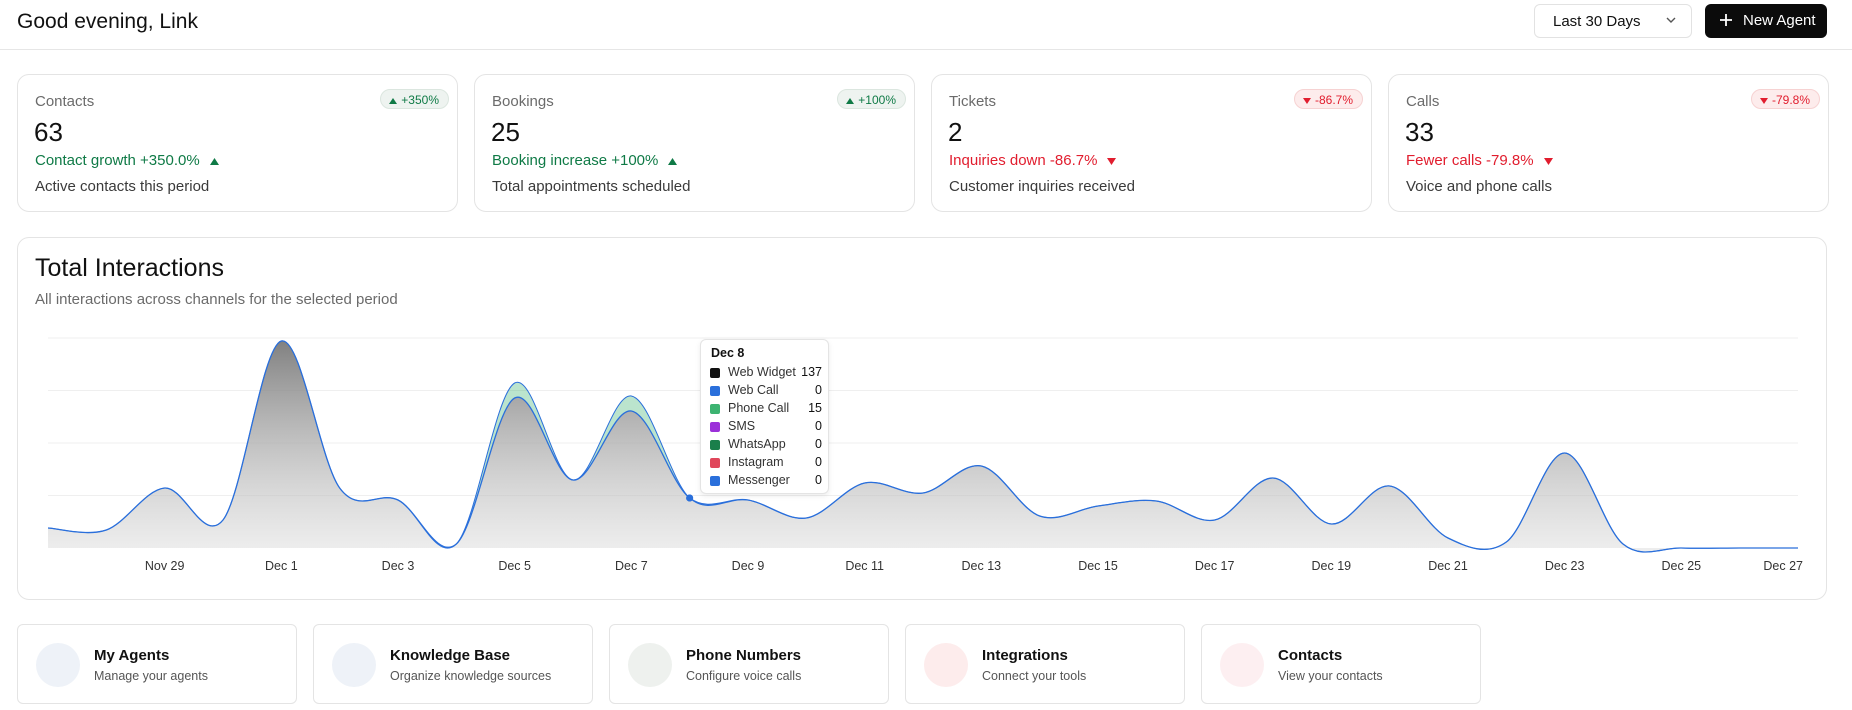 Image resolution: width=1852 pixels, height=710 pixels. I want to click on quick-link-contacts: Contacts View your contacts, so click(1341, 664).